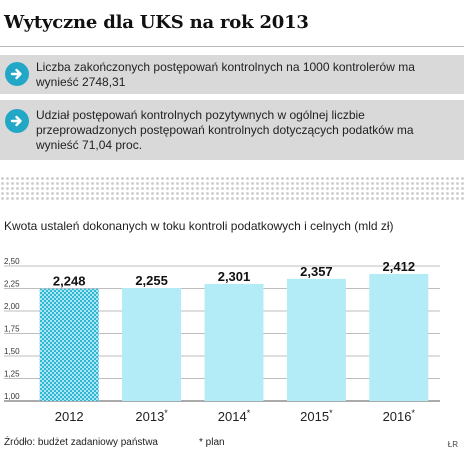 The width and height of the screenshot is (464, 456). I want to click on x-tick-label: 2016*, so click(399, 416).